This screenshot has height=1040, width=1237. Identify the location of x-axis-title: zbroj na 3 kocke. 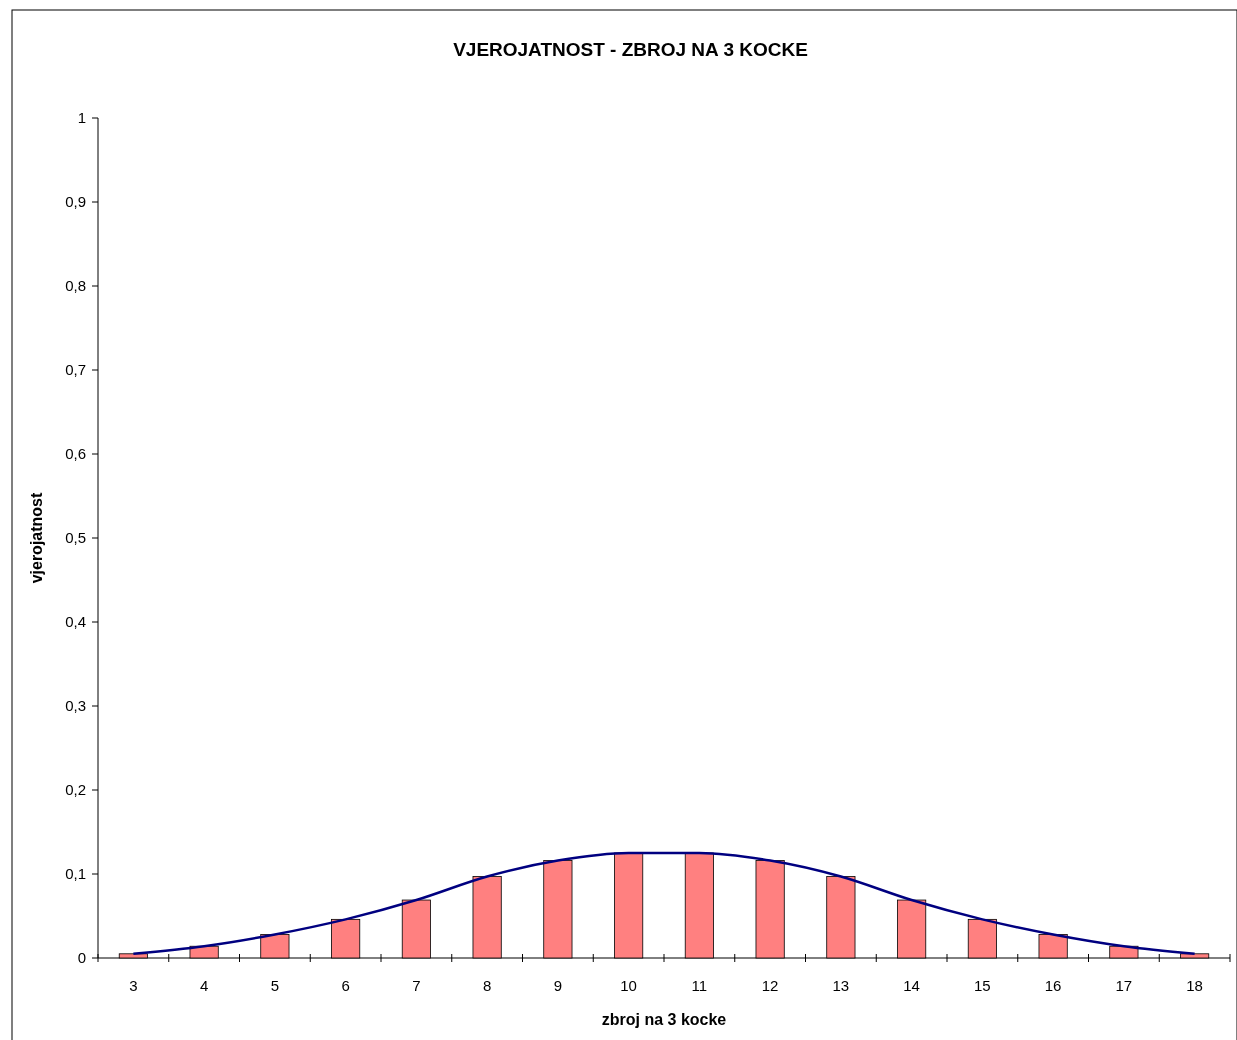
(664, 1019).